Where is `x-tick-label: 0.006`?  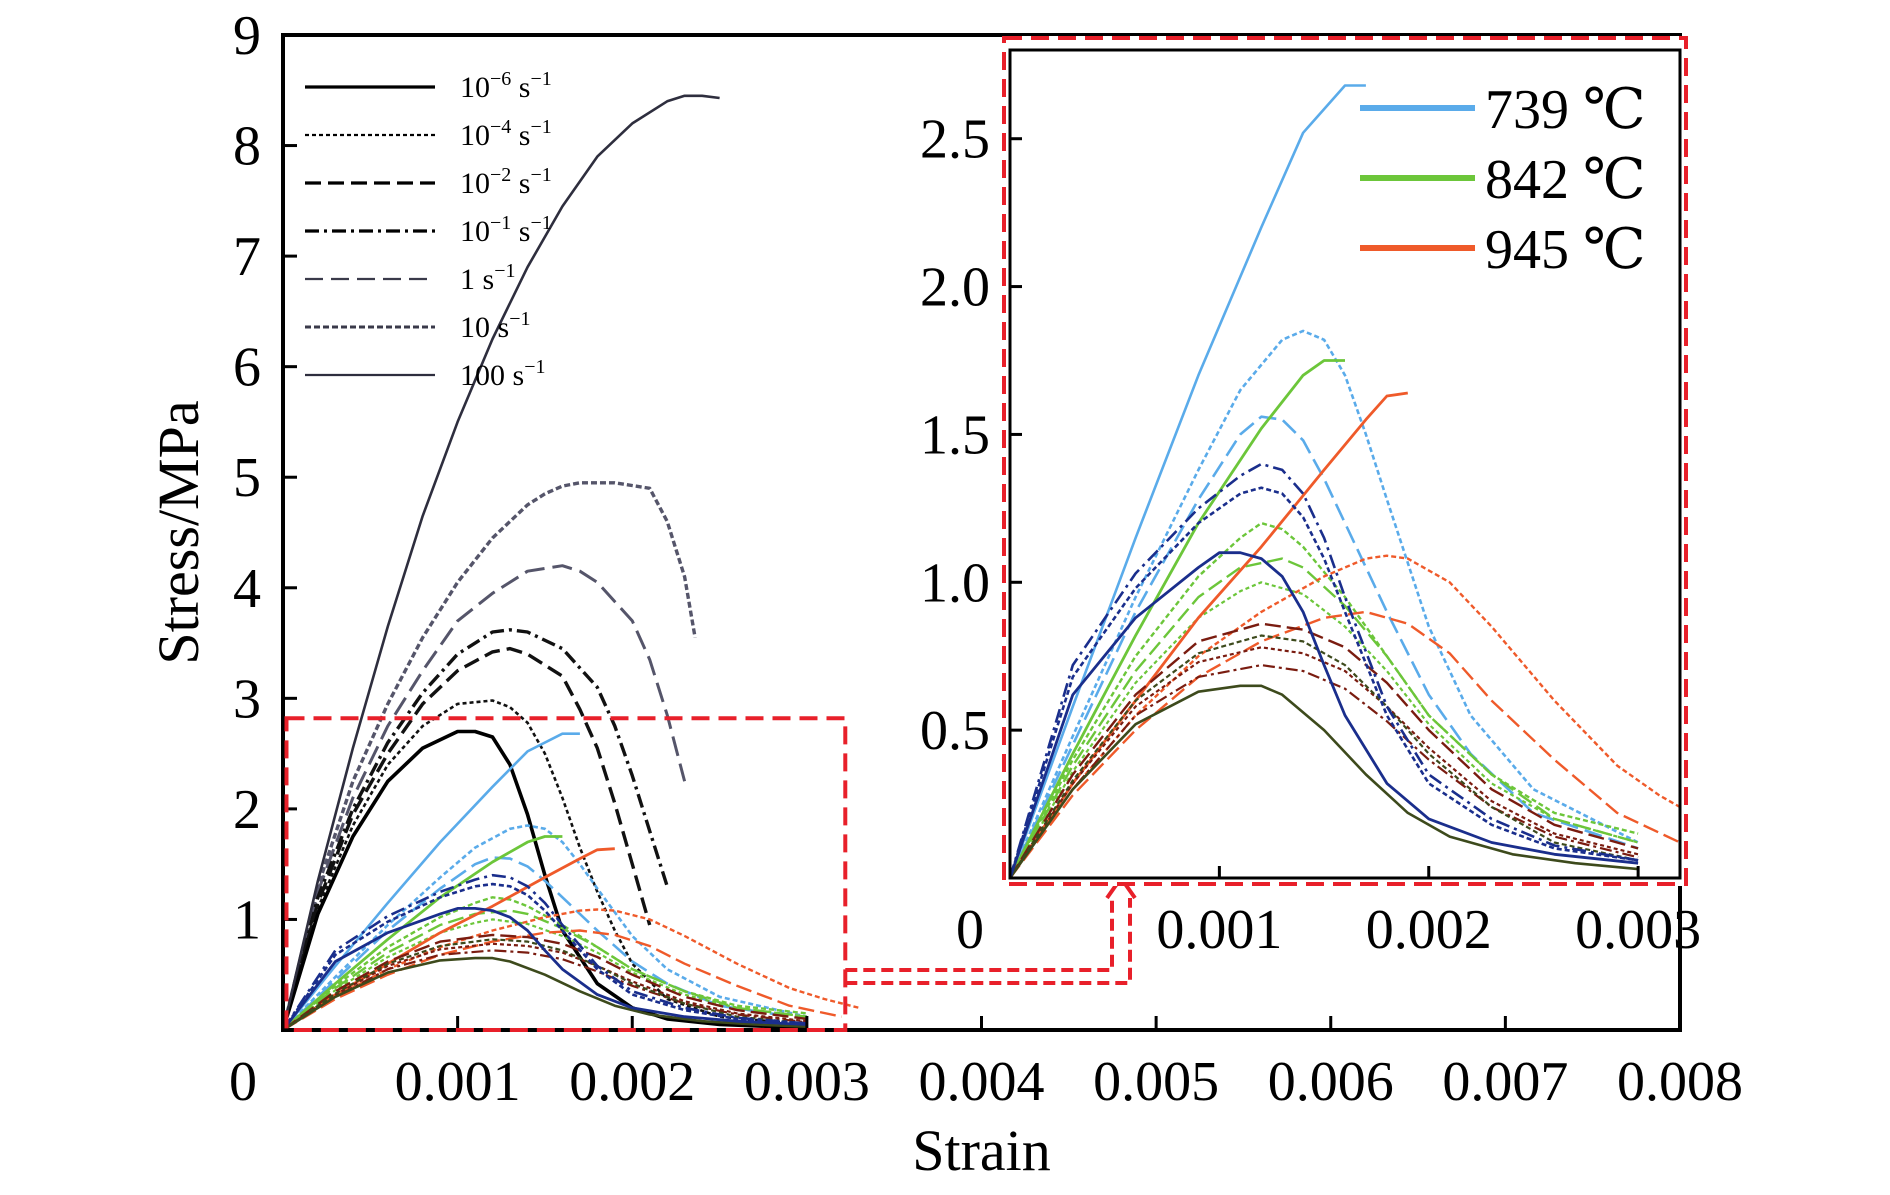
x-tick-label: 0.006 is located at coordinates (1331, 1082).